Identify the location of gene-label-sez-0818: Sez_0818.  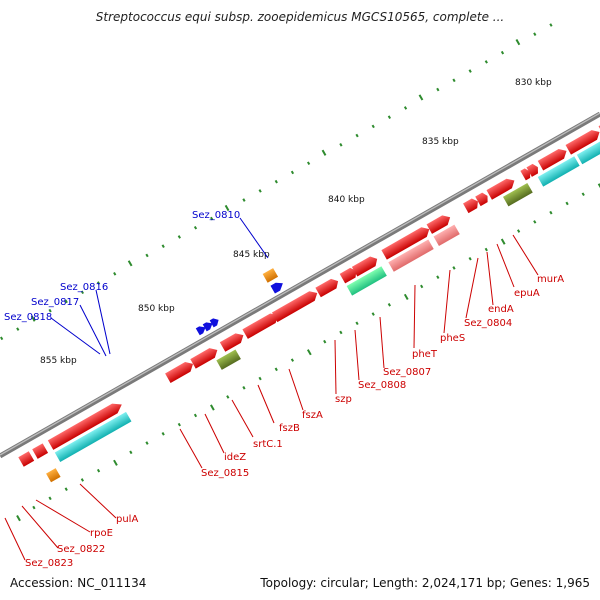
(28, 317).